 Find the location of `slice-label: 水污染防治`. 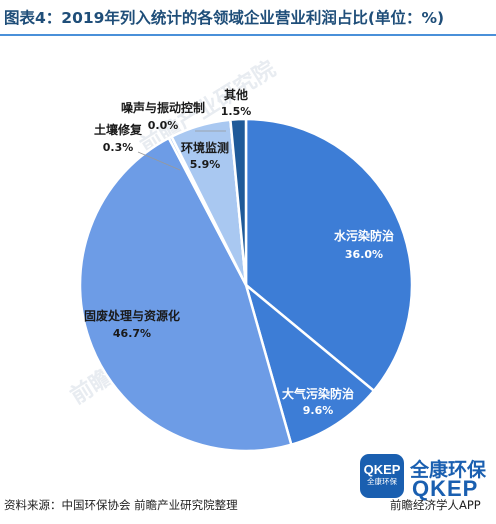

slice-label: 水污染防治 is located at coordinates (364, 235).